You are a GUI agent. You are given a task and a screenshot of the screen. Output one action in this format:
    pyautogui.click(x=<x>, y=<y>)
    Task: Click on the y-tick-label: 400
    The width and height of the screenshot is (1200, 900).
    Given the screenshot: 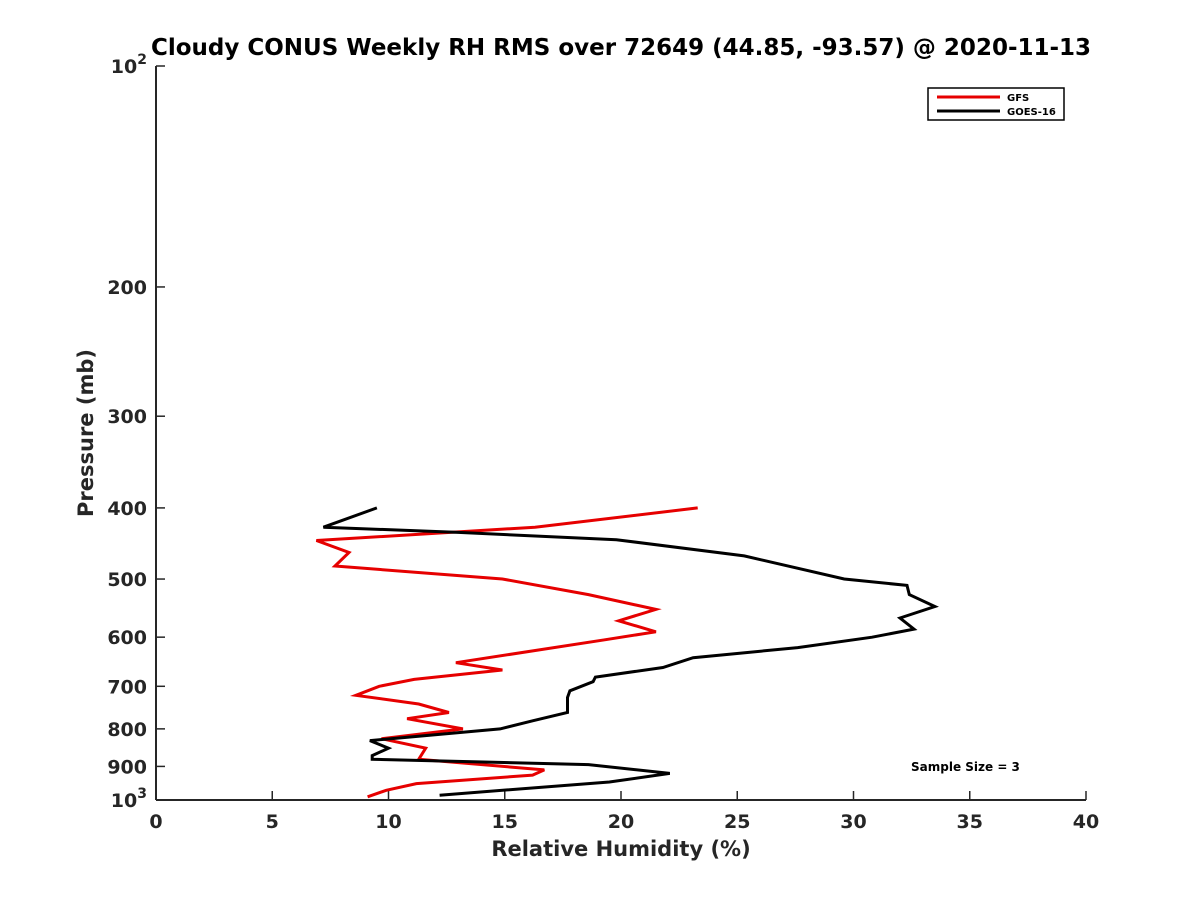 What is the action you would take?
    pyautogui.click(x=127, y=509)
    